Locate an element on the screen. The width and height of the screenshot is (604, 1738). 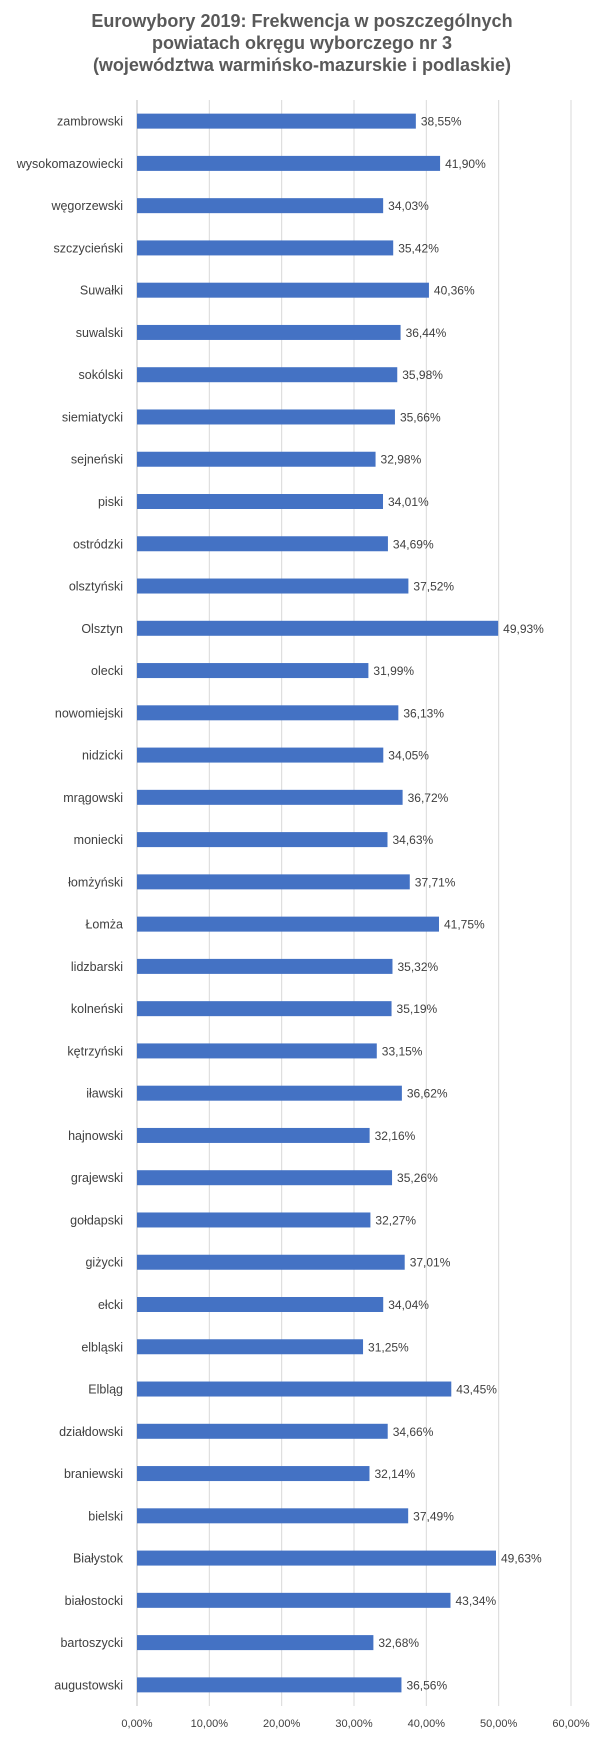
x-tick-label-0: 0,00% is located at coordinates (136, 1724).